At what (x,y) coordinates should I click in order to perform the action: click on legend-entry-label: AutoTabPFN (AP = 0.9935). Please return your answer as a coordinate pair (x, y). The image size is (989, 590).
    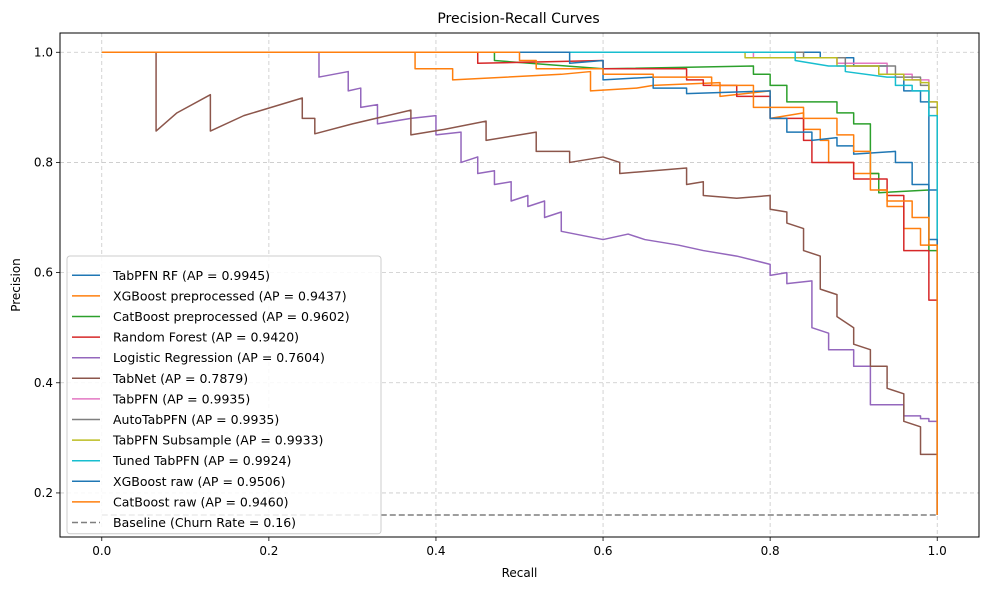
    Looking at the image, I should click on (196, 419).